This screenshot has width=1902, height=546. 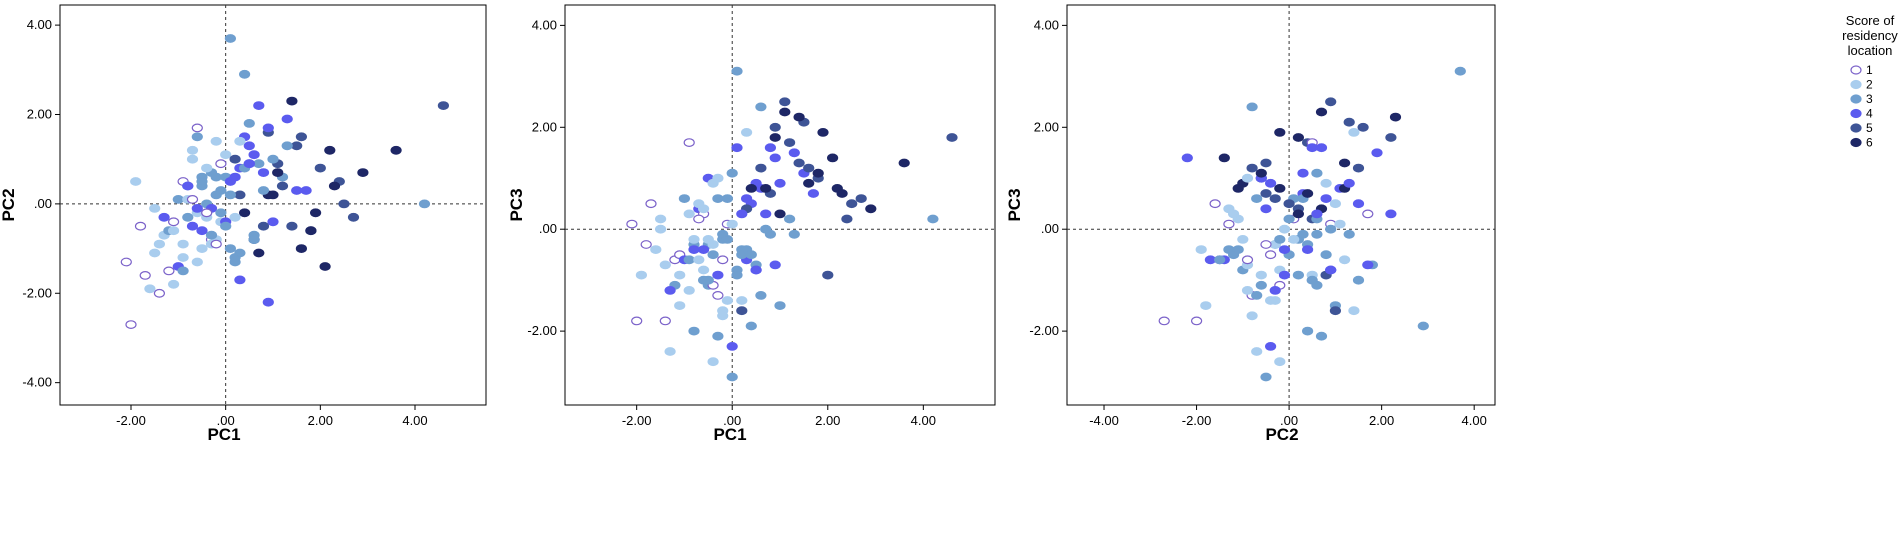 What do you see at coordinates (792, 224) in the screenshot?
I see `scatter-points` at bounding box center [792, 224].